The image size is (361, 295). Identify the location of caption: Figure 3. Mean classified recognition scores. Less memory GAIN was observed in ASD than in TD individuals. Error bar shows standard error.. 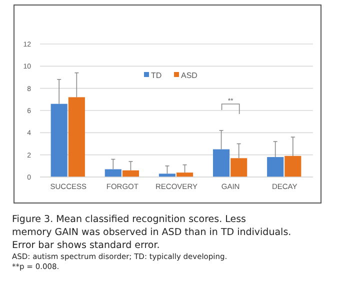
(152, 232).